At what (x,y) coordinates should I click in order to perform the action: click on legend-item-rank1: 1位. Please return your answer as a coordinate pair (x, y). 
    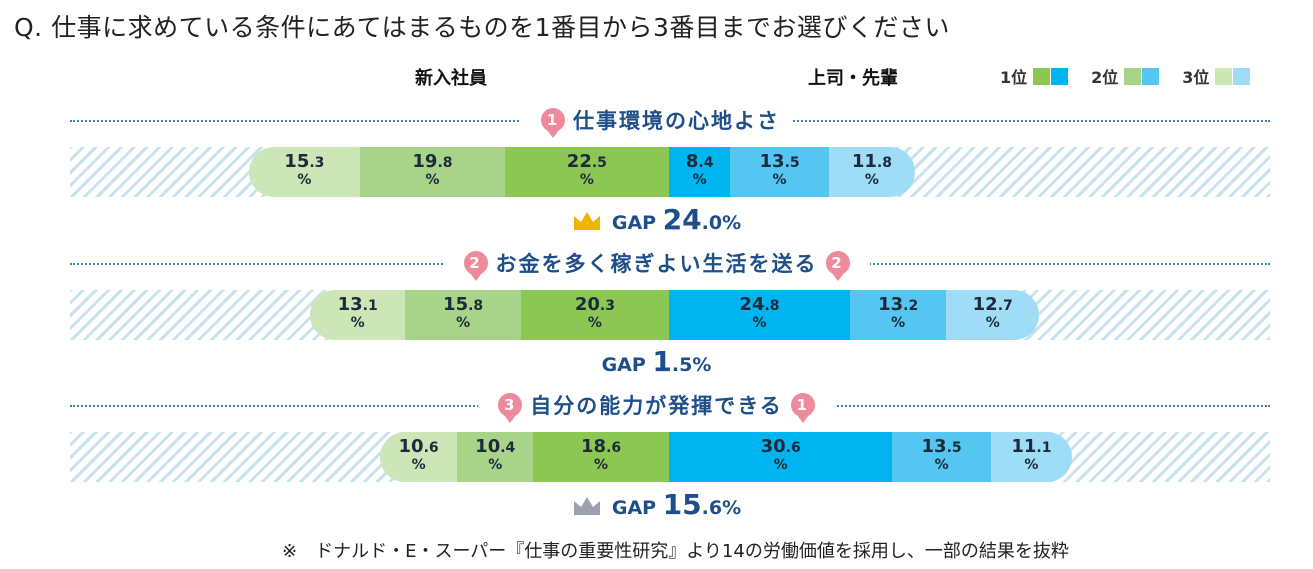
    Looking at the image, I should click on (1034, 76).